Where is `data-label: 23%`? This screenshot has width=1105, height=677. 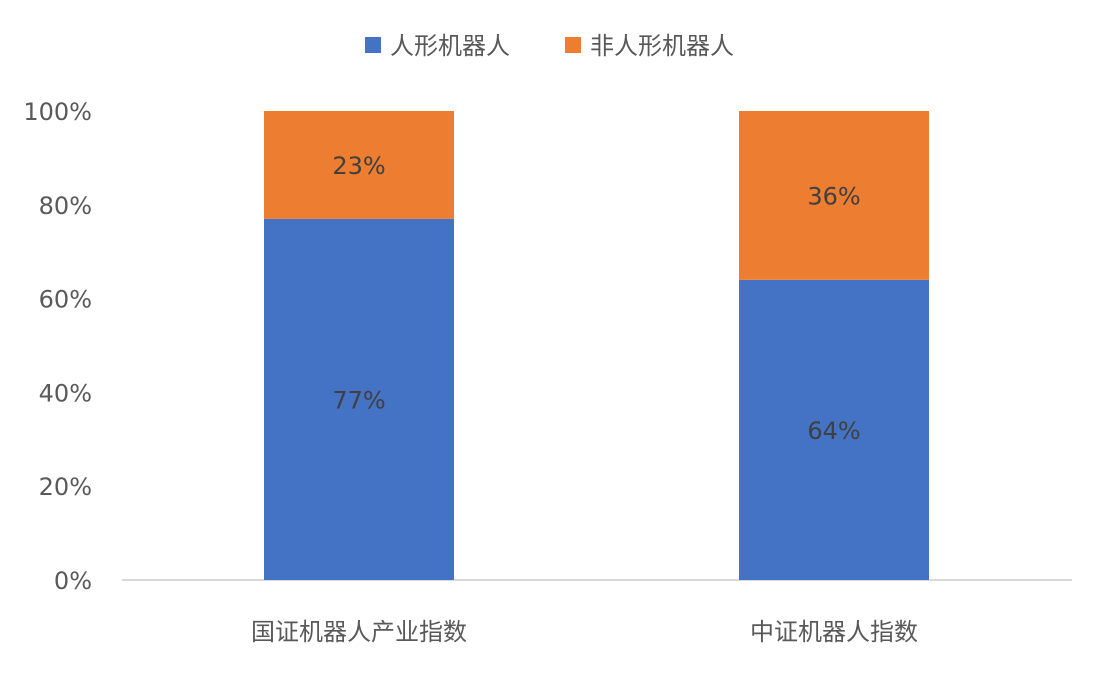 data-label: 23% is located at coordinates (358, 166).